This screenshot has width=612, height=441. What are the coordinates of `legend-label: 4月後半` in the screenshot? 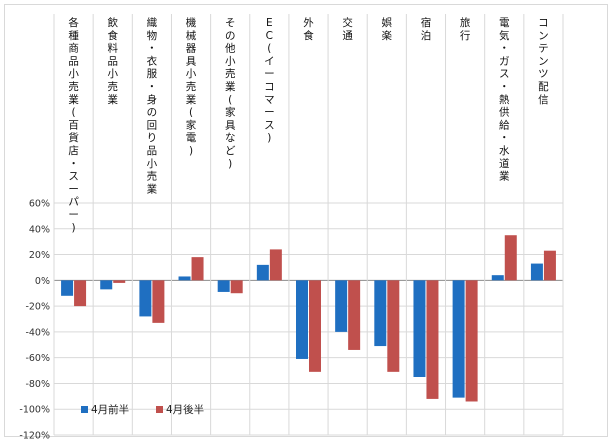 It's located at (185, 409).